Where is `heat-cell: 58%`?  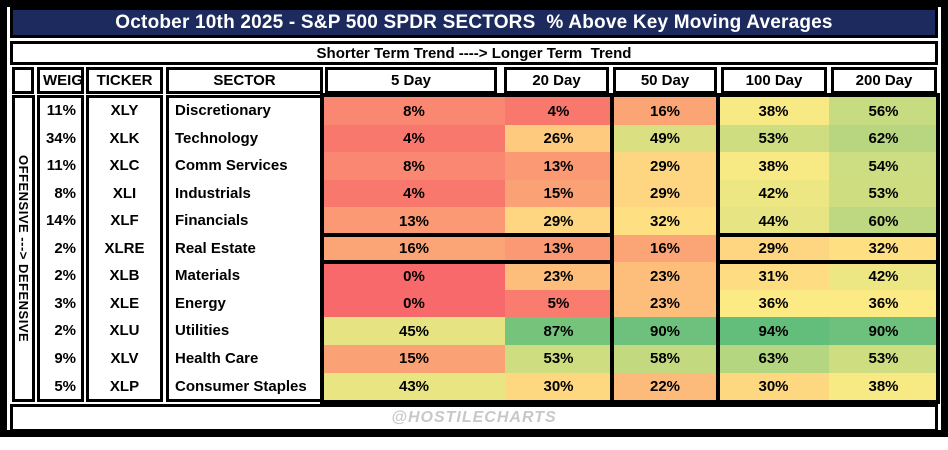
heat-cell: 58% is located at coordinates (665, 358).